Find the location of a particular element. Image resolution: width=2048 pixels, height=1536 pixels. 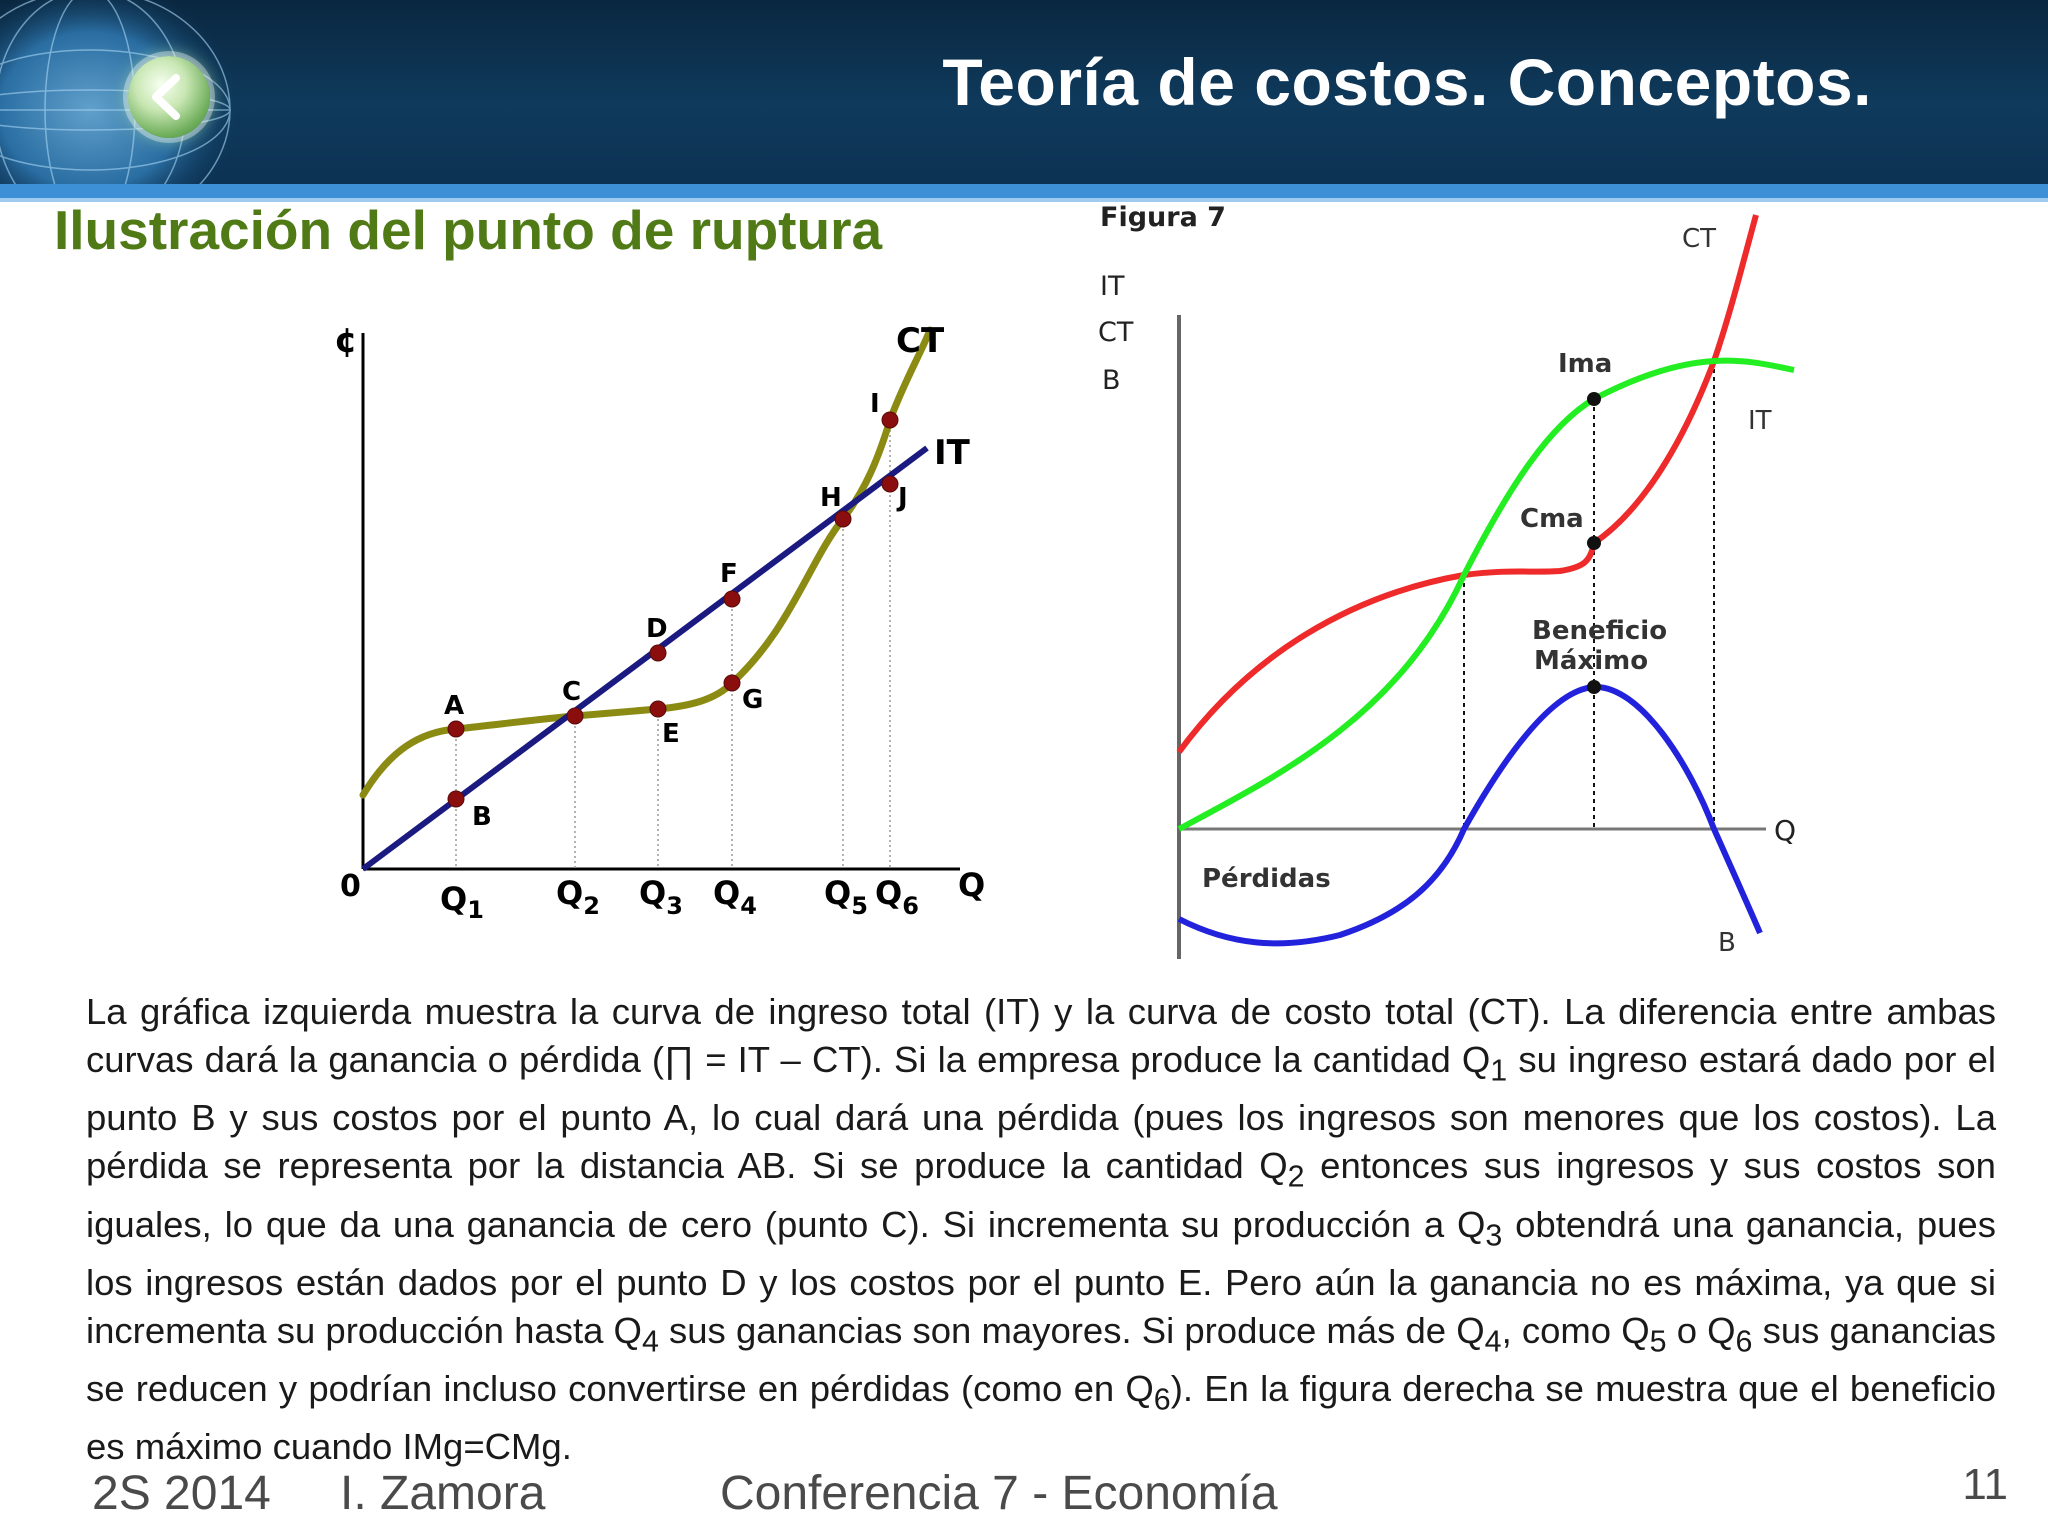

point-max-profit is located at coordinates (1594, 687).